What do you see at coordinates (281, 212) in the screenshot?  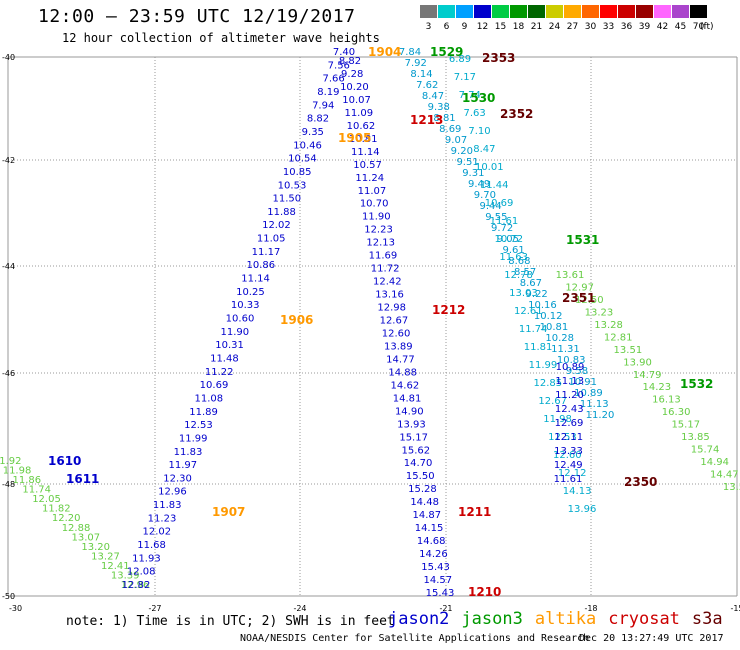 I see `wave-height-value: 11.88` at bounding box center [281, 212].